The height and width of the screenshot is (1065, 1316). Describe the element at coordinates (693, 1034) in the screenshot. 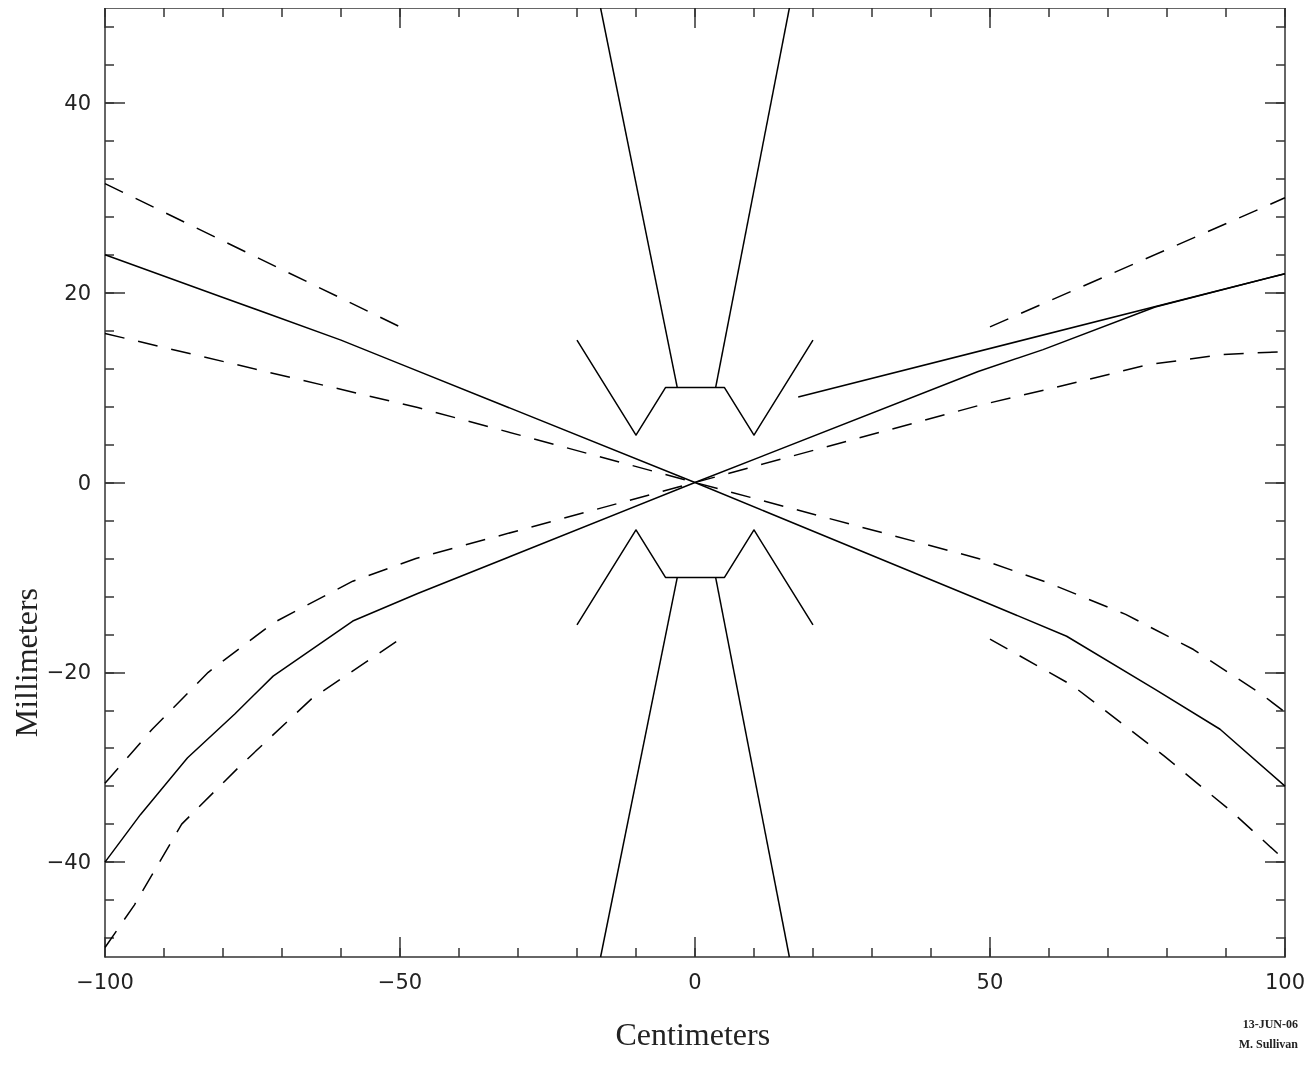

I see `x-axis-title: Centimeters` at that location.